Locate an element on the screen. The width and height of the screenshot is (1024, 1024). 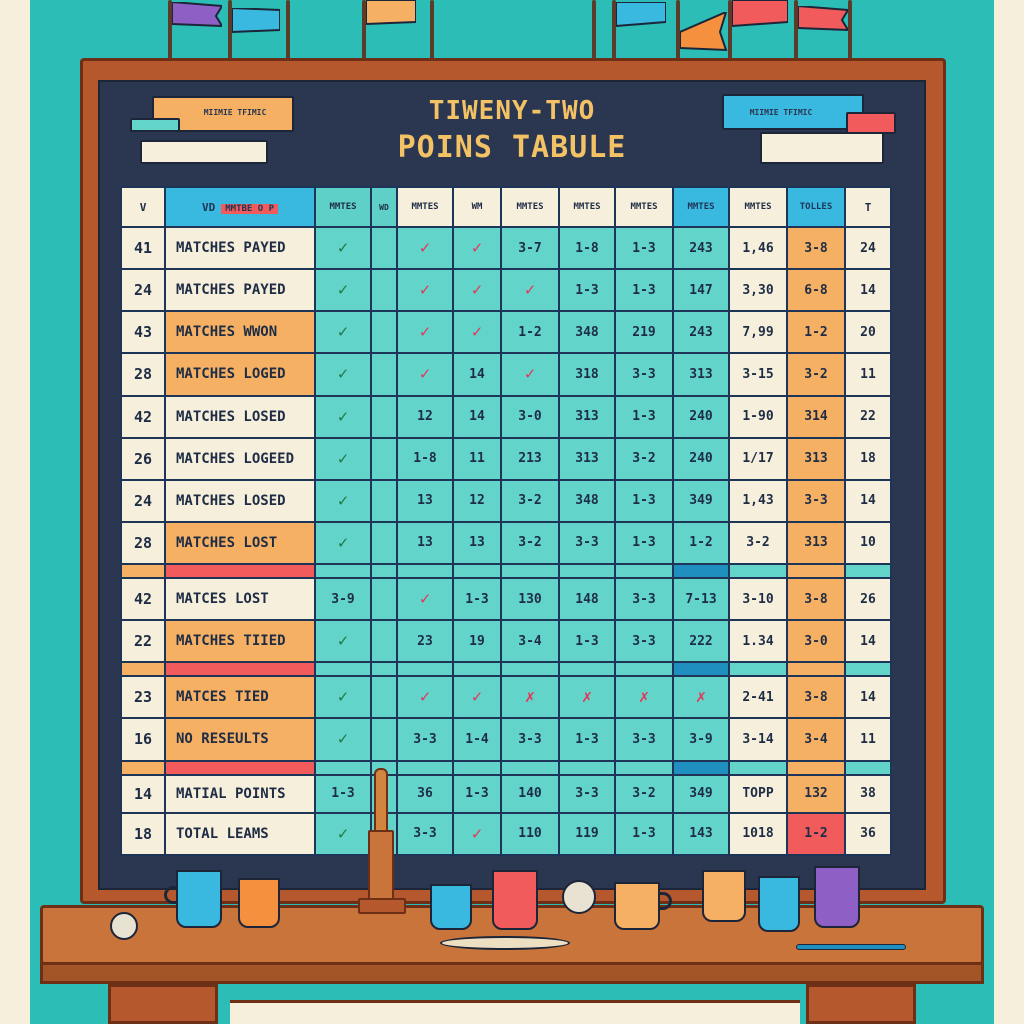
table-cell: 132 is located at coordinates (816, 793).